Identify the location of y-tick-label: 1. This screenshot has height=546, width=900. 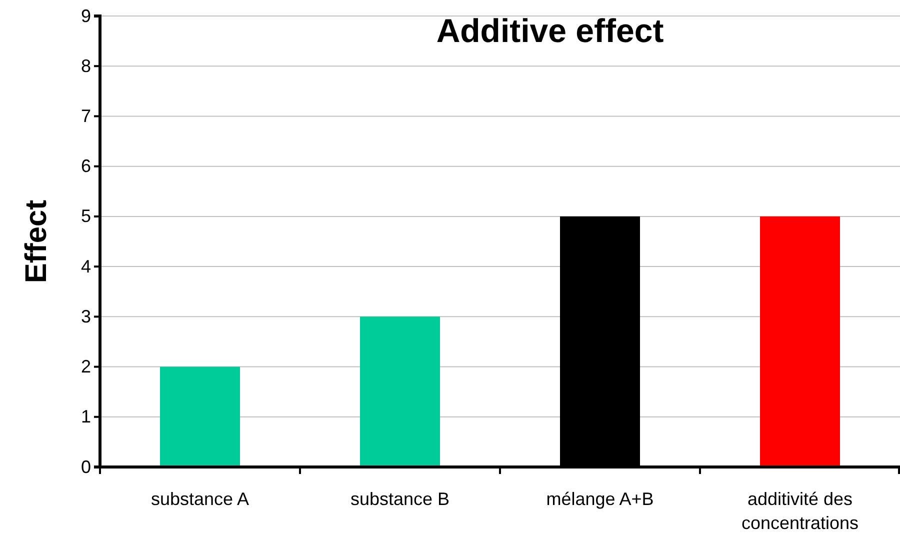
(85, 416).